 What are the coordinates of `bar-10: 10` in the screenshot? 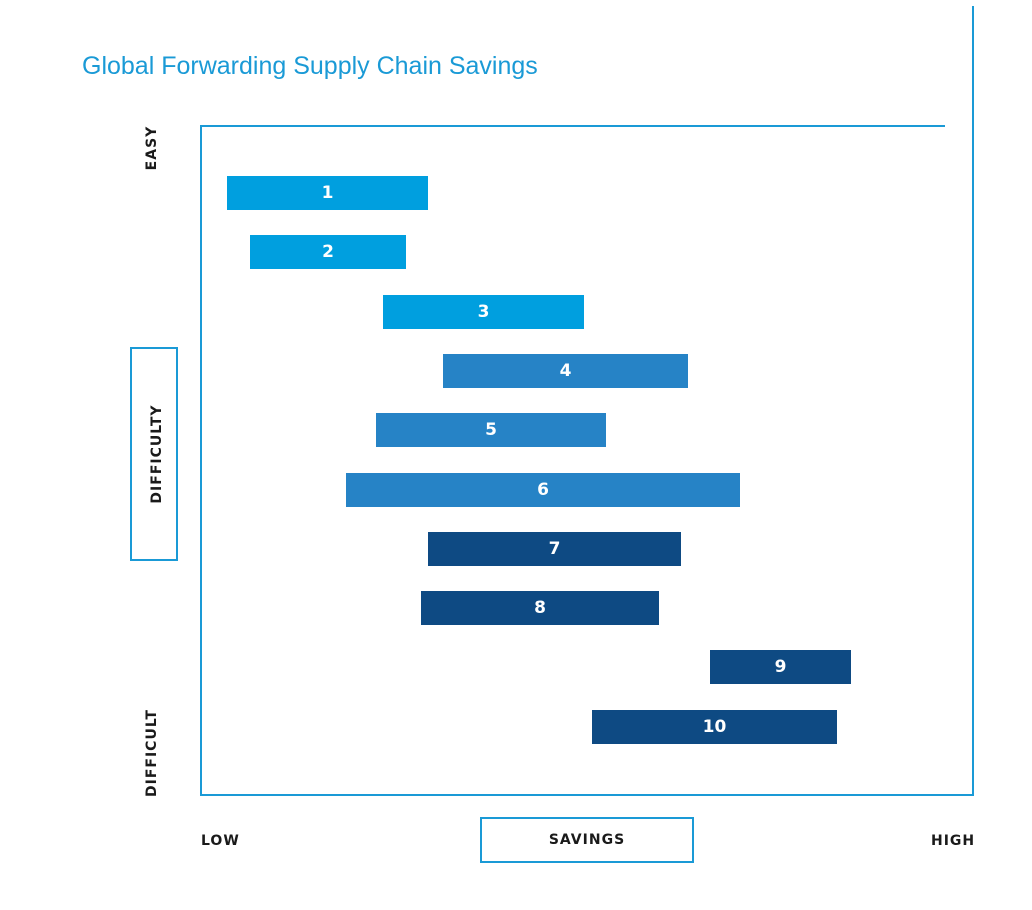 It's located at (714, 727).